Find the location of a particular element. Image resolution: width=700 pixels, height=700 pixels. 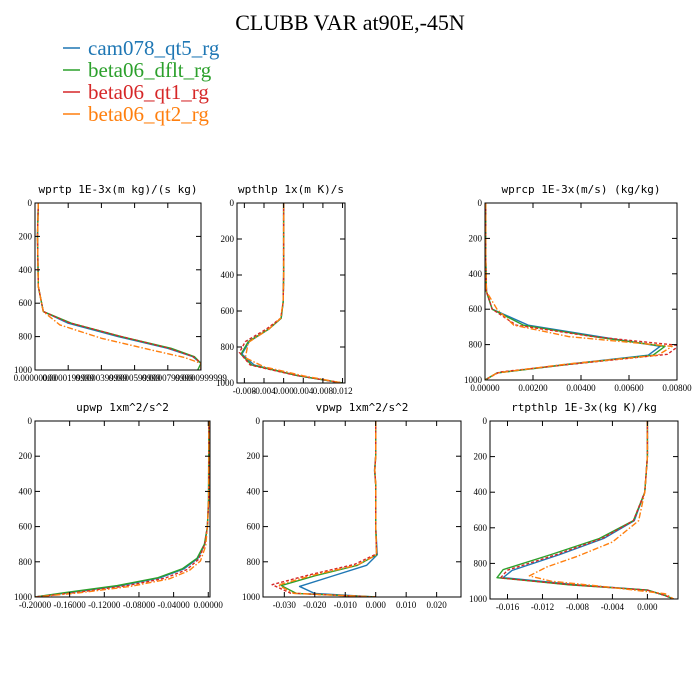

panel-6-frame is located at coordinates (584, 510).